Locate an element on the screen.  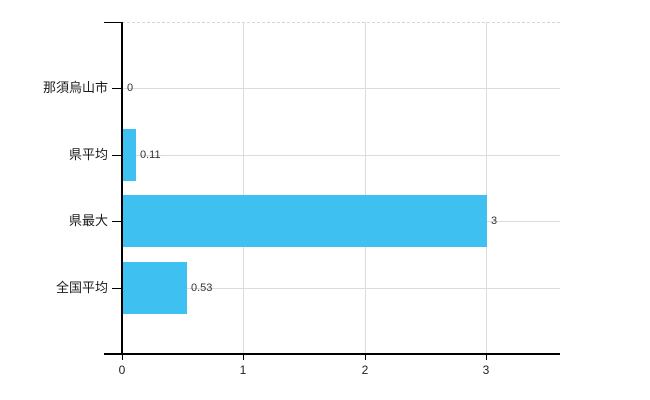
x-tick-label: 2 is located at coordinates (365, 370).